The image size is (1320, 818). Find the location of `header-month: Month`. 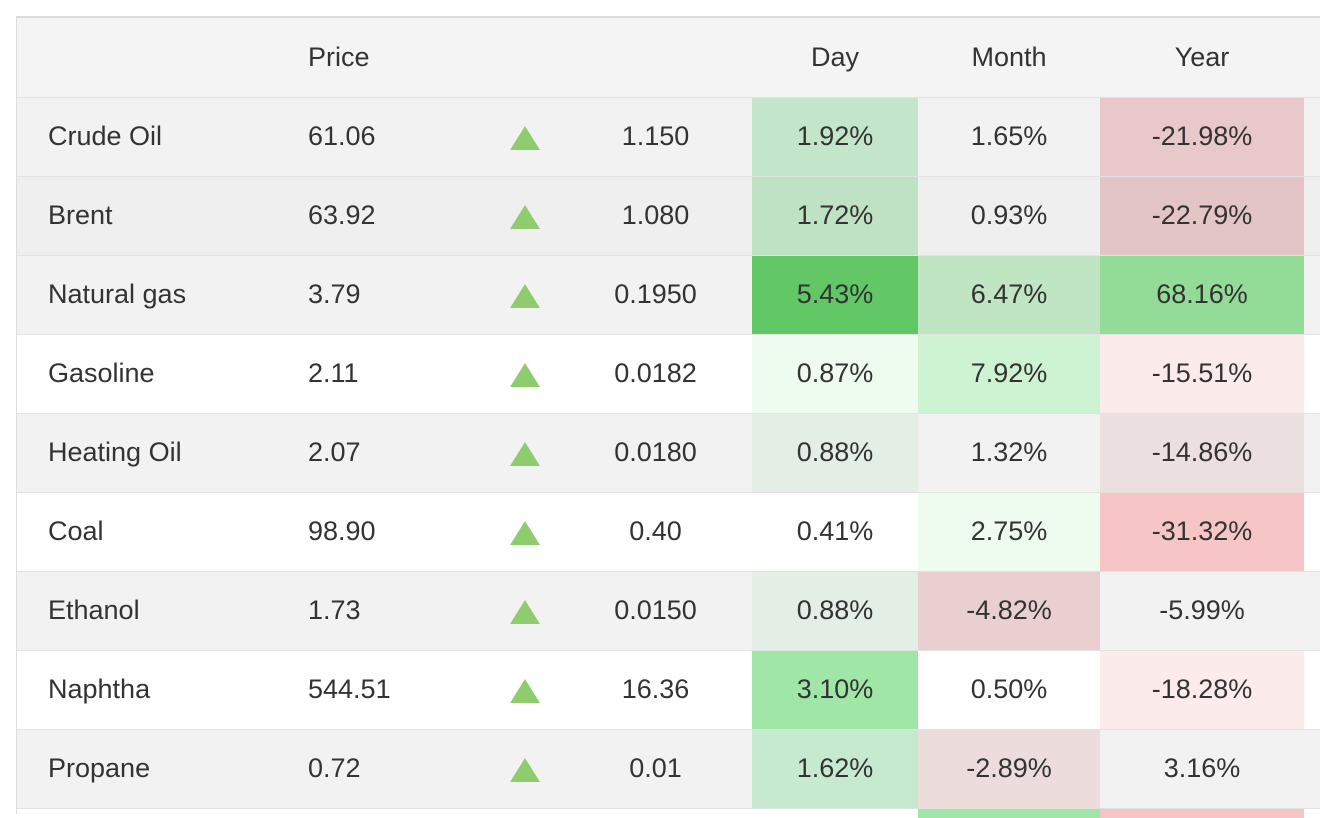

header-month: Month is located at coordinates (1009, 56).